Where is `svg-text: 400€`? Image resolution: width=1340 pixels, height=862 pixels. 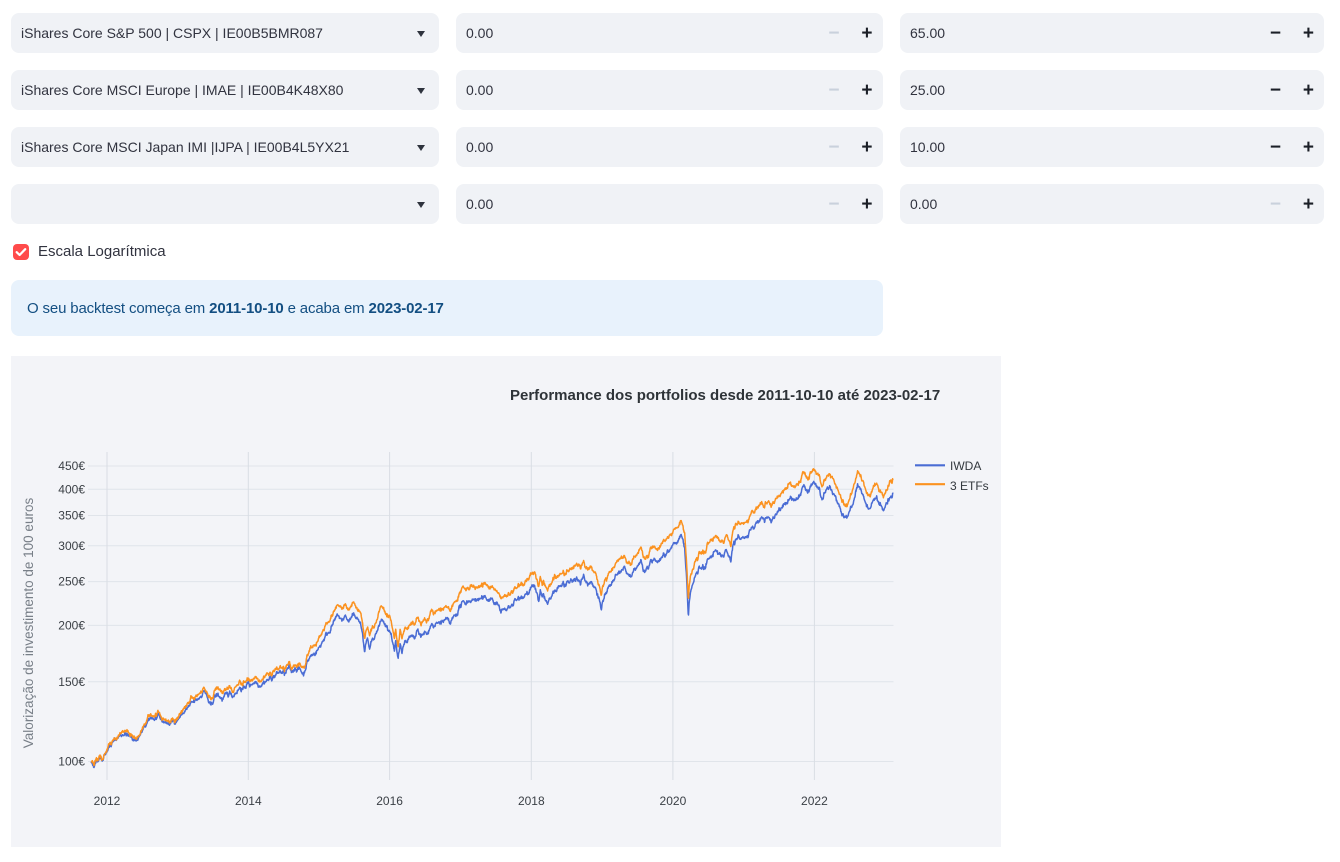
svg-text: 400€ is located at coordinates (71, 489).